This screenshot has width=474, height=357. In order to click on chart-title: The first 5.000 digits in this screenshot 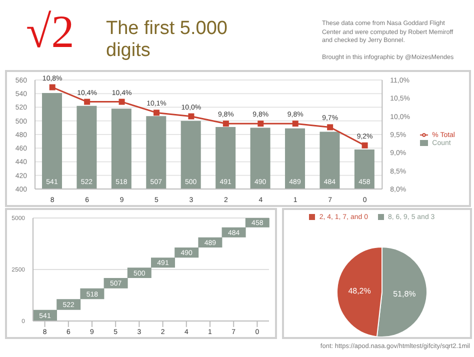, I will do `click(167, 40)`.